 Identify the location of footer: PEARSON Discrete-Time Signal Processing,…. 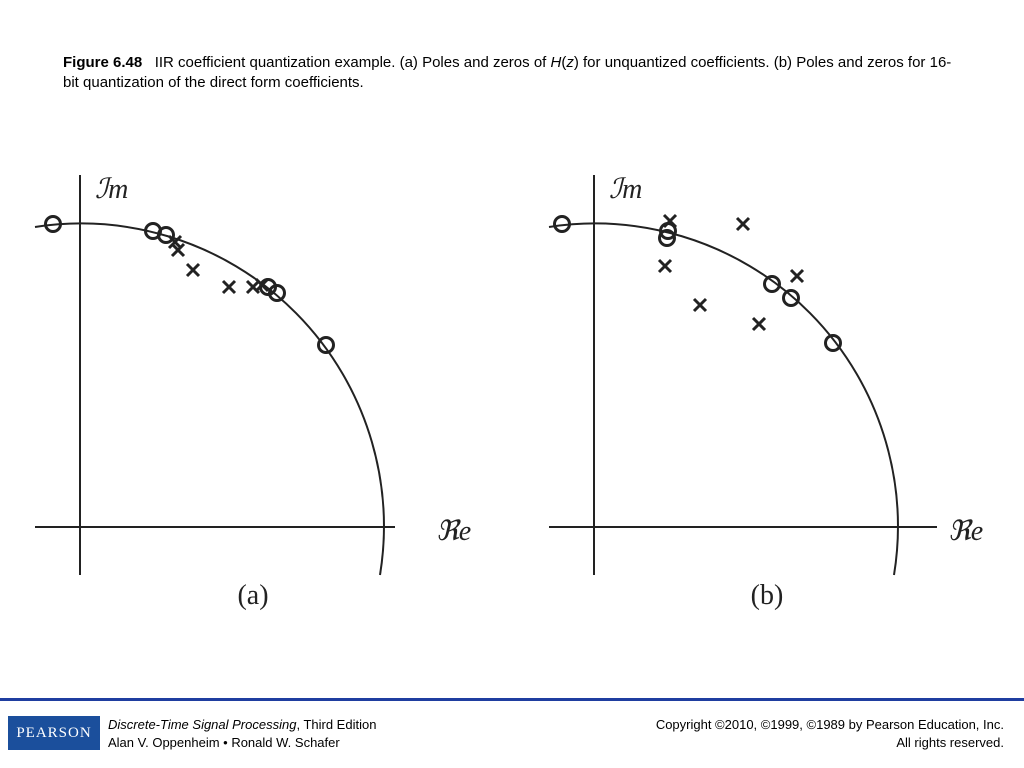
(512, 733).